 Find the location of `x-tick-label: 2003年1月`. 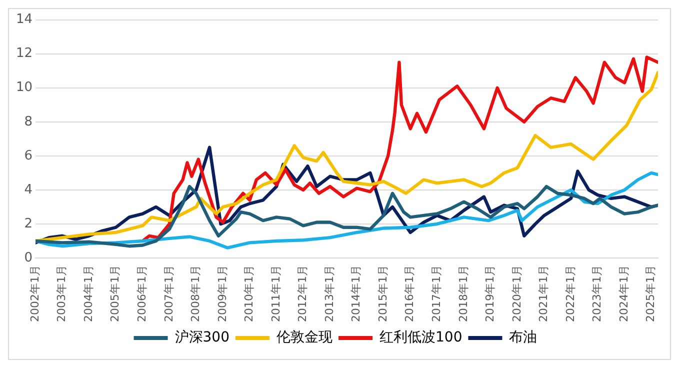

x-tick-label: 2003年1月 is located at coordinates (61, 293).